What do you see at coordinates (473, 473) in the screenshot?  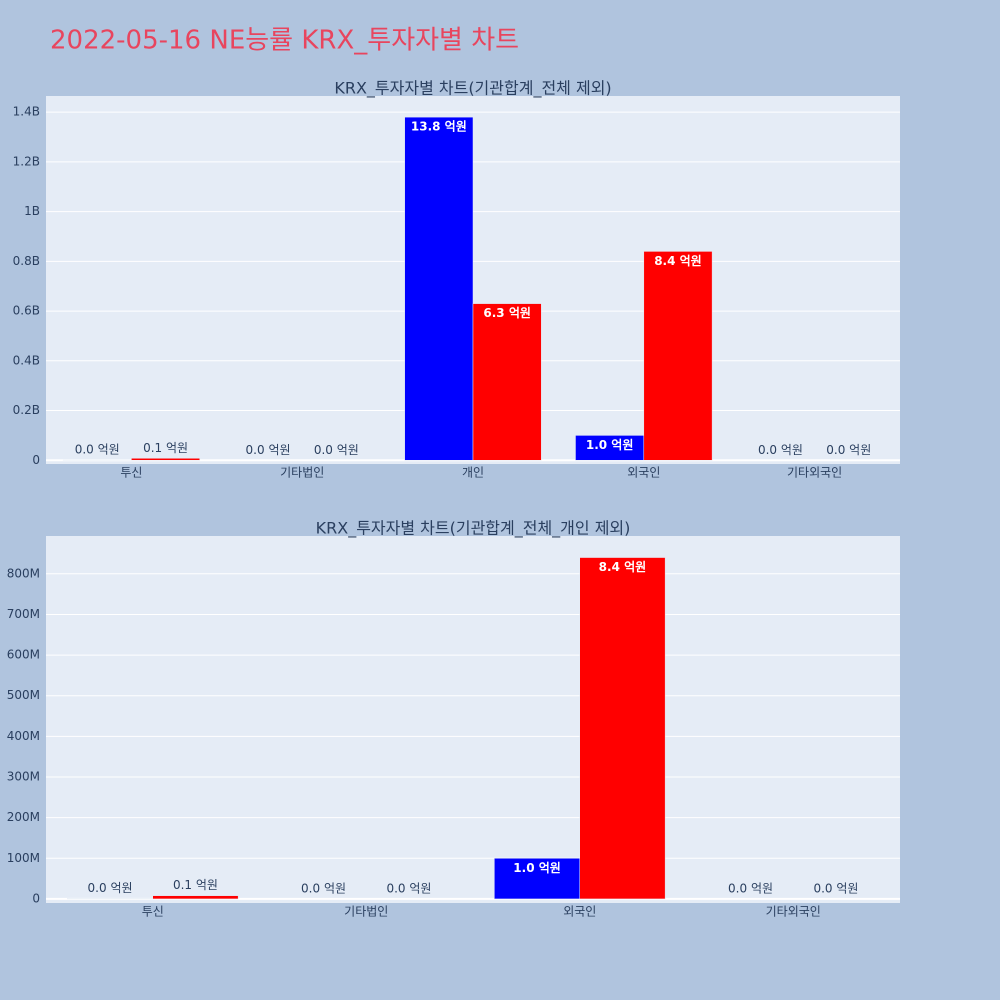 I see `x-tick-label: 개인` at bounding box center [473, 473].